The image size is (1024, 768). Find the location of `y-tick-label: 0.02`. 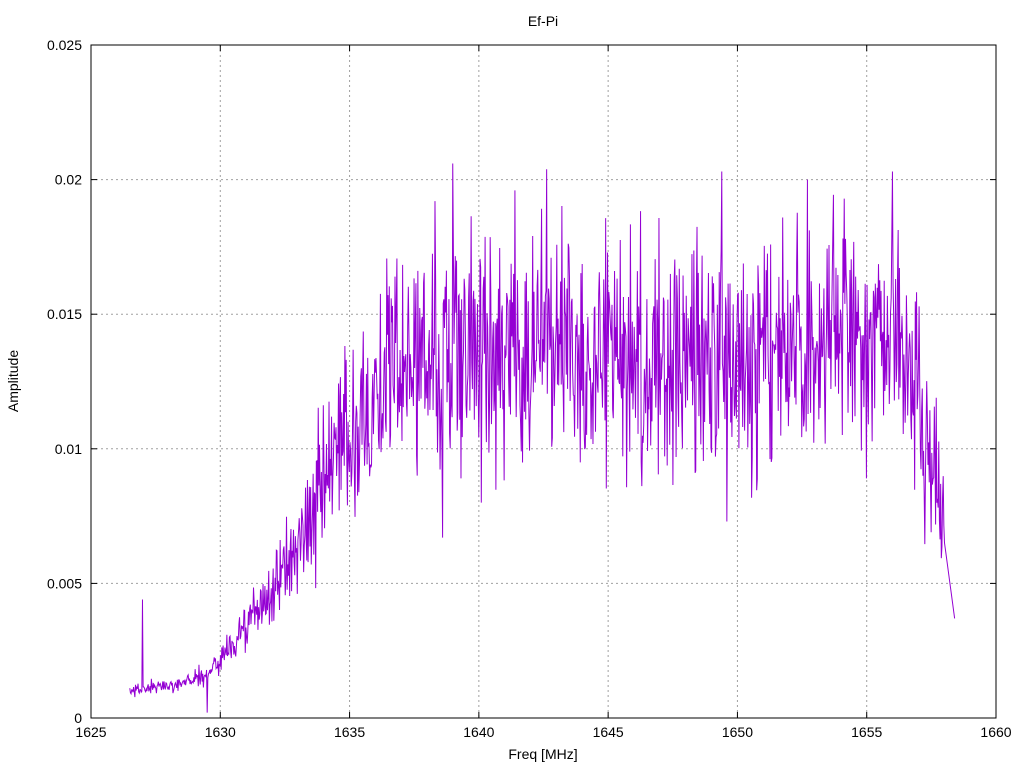

y-tick-label: 0.02 is located at coordinates (68, 180).